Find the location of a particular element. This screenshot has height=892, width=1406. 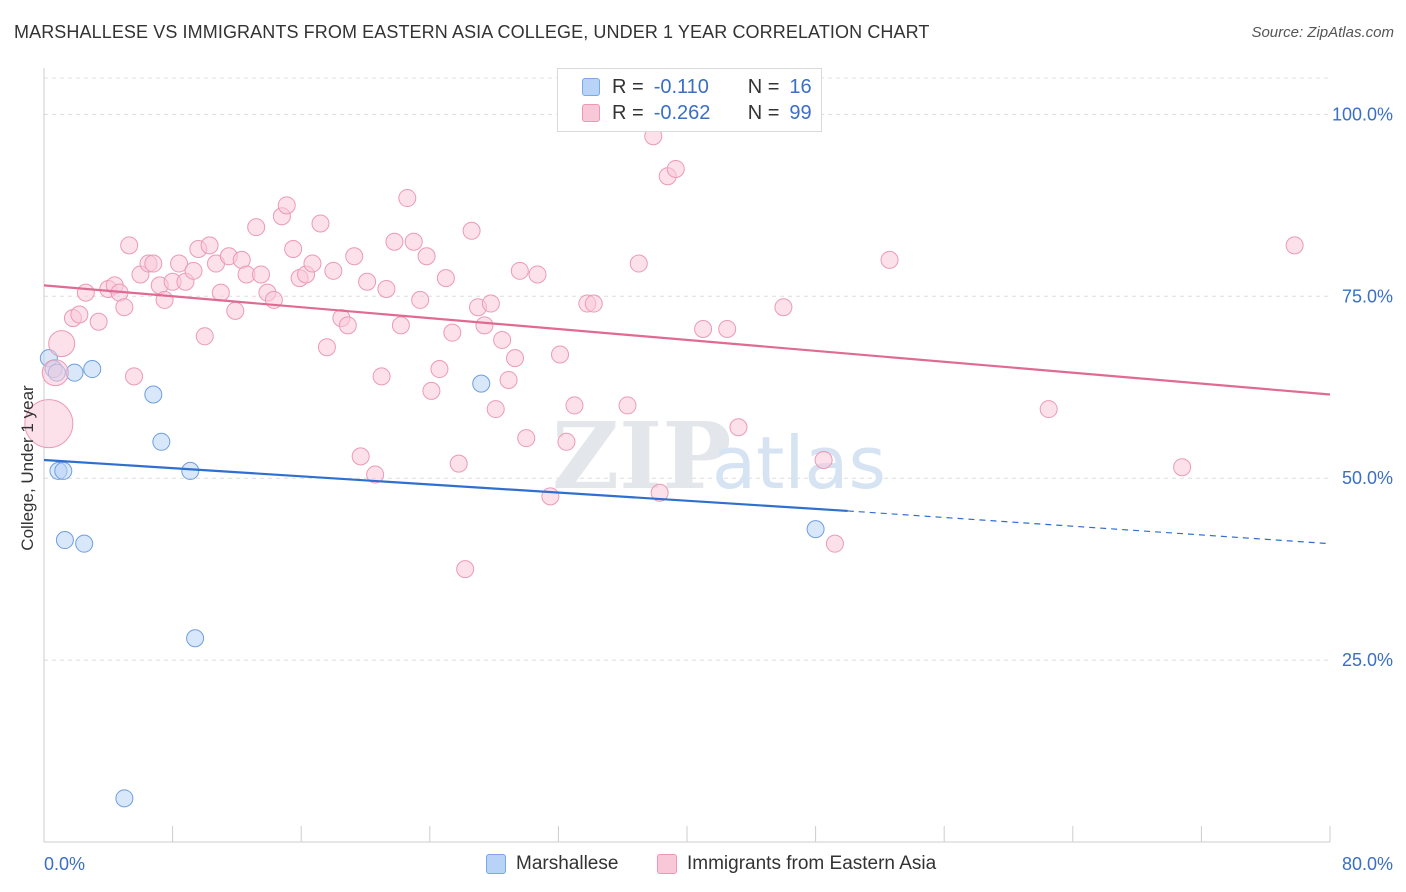

legend-swatch-marshallese is located at coordinates (591, 87).